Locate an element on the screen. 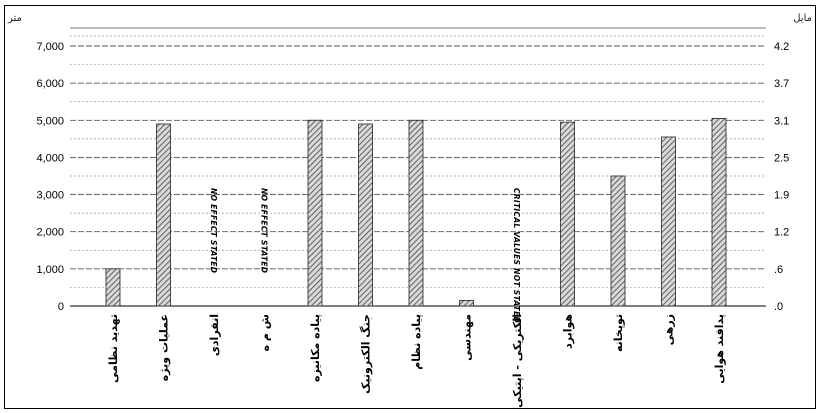 The height and width of the screenshot is (413, 820). category-label: عملیات ویژه is located at coordinates (164, 347).